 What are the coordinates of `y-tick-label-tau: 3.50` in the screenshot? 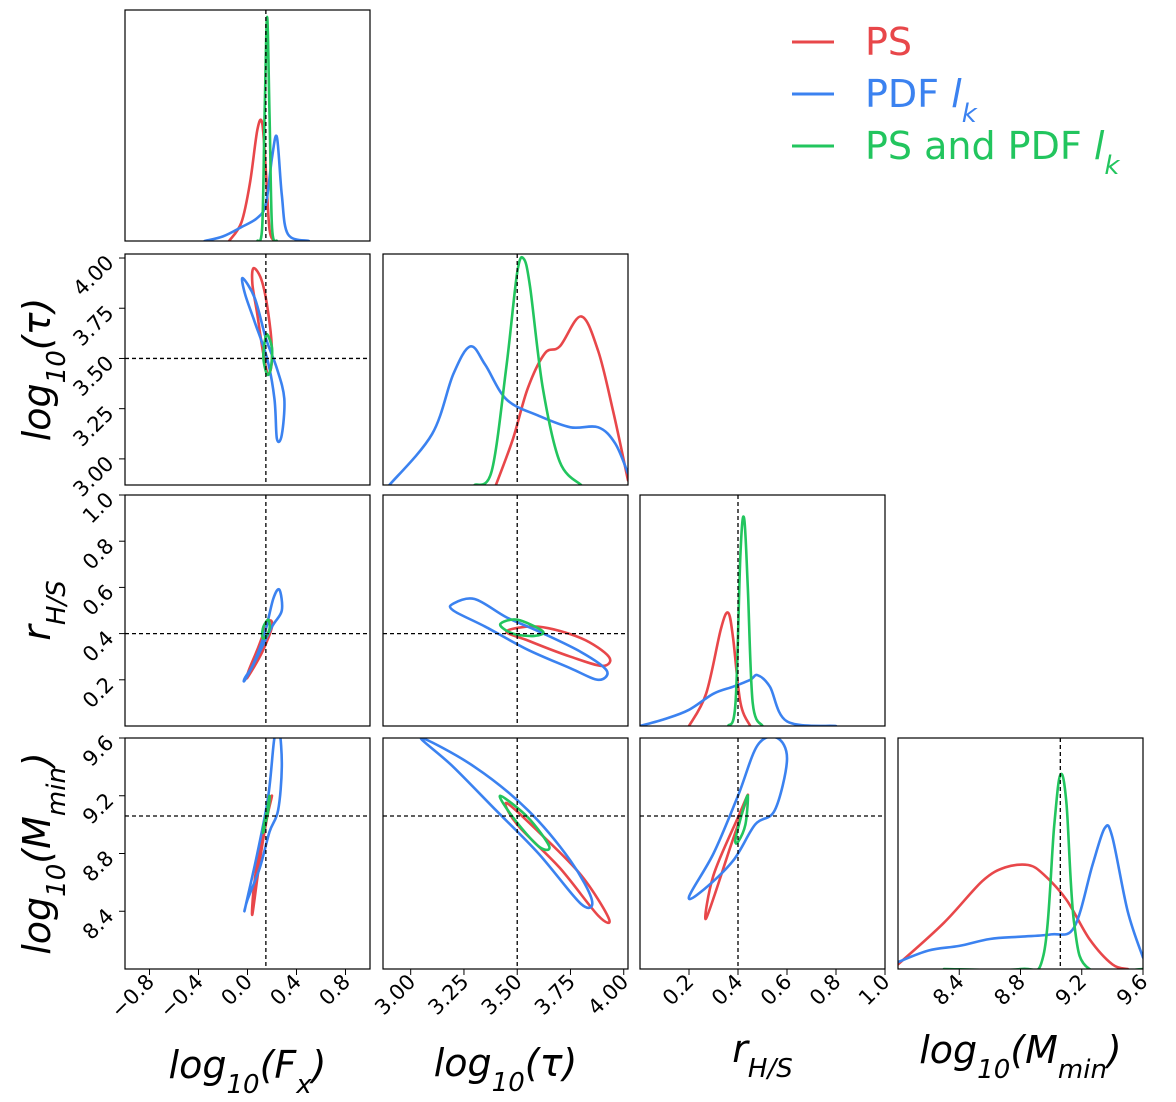 It's located at (93, 376).